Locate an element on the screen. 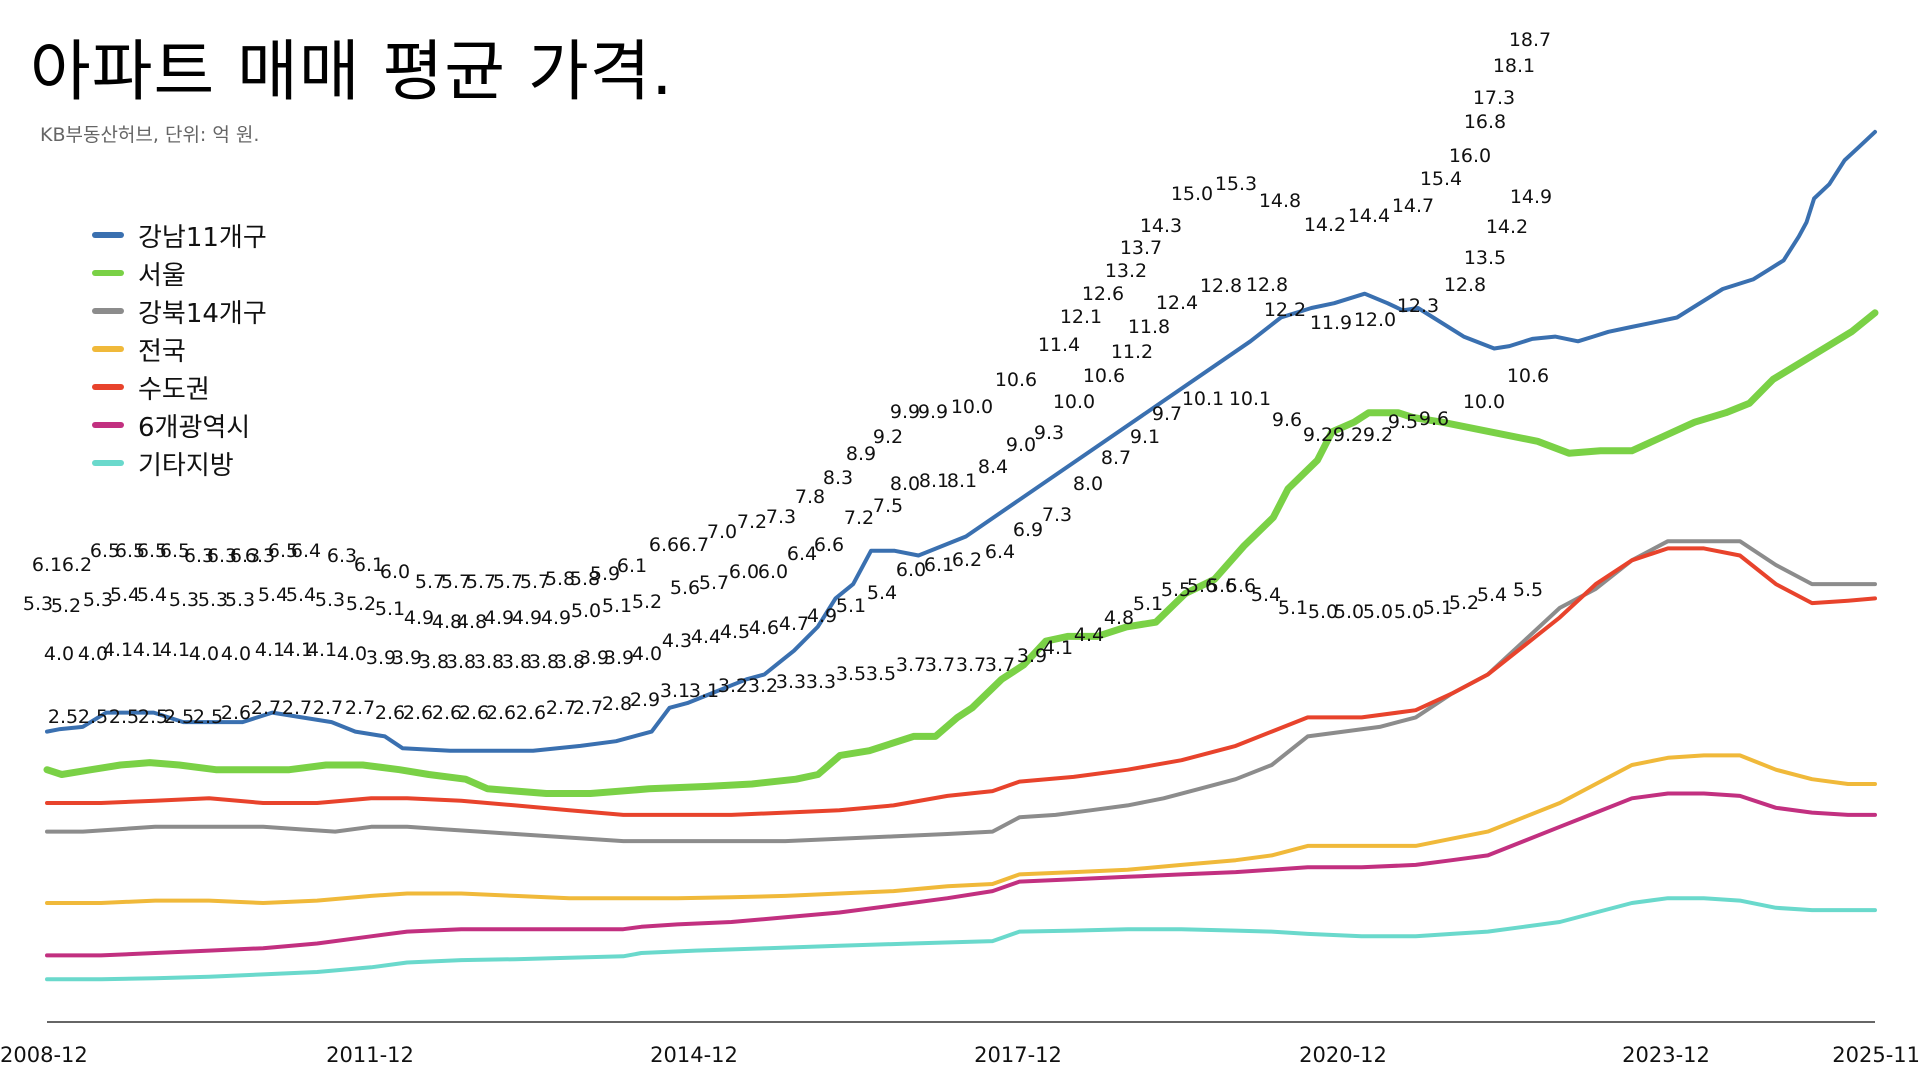  chart-subtitle: KB부동산허브, 단위: 억 원. is located at coordinates (150, 135).